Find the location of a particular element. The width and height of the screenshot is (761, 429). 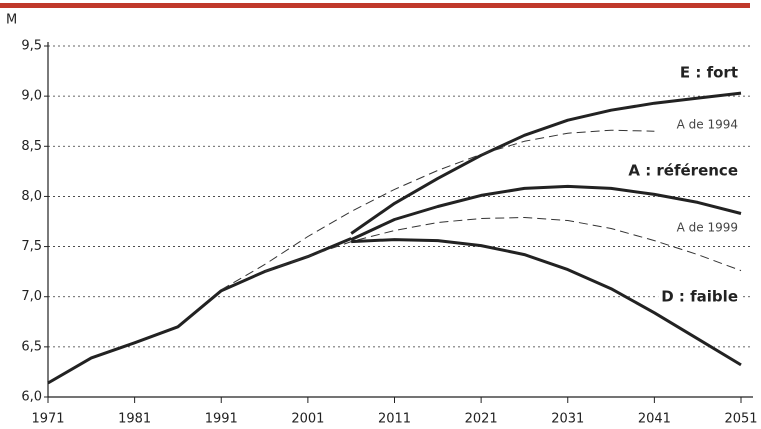

x-tick-label: 2031 is located at coordinates (567, 419).